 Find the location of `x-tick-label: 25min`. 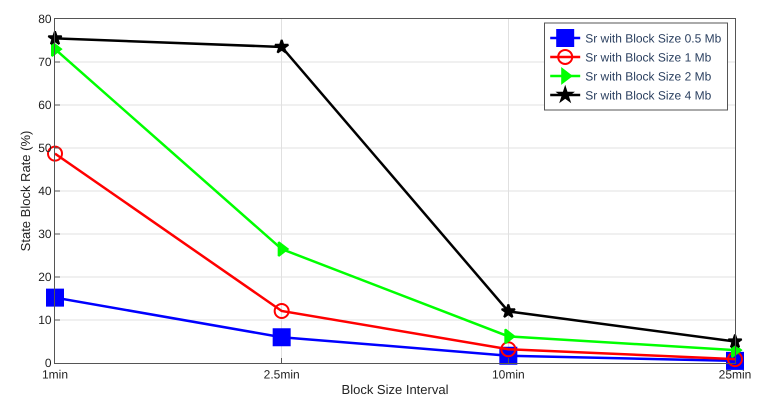

x-tick-label: 25min is located at coordinates (735, 374).